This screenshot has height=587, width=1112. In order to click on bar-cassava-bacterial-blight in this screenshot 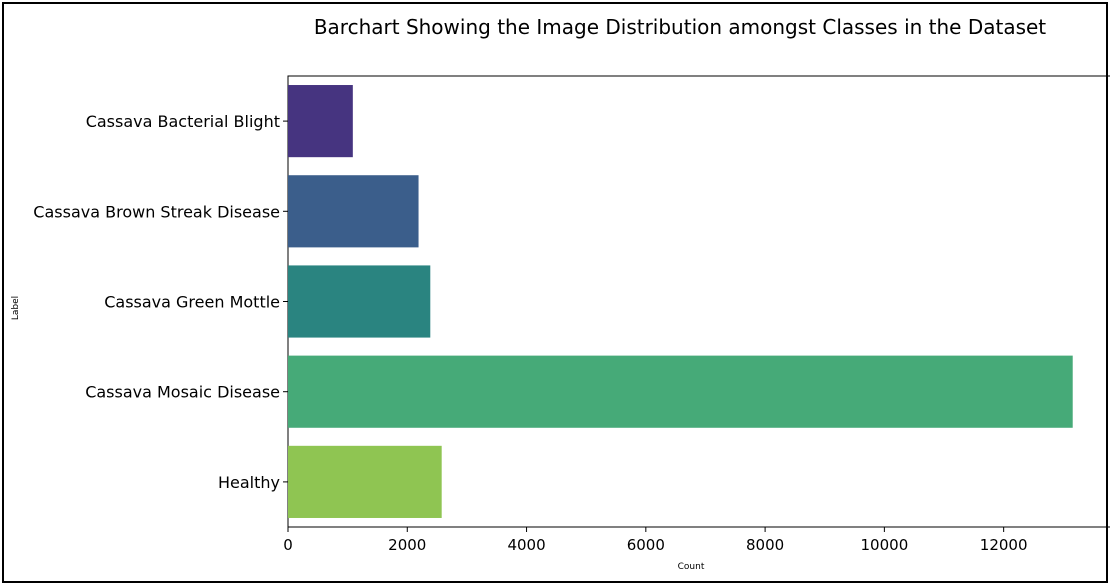, I will do `click(320, 121)`.